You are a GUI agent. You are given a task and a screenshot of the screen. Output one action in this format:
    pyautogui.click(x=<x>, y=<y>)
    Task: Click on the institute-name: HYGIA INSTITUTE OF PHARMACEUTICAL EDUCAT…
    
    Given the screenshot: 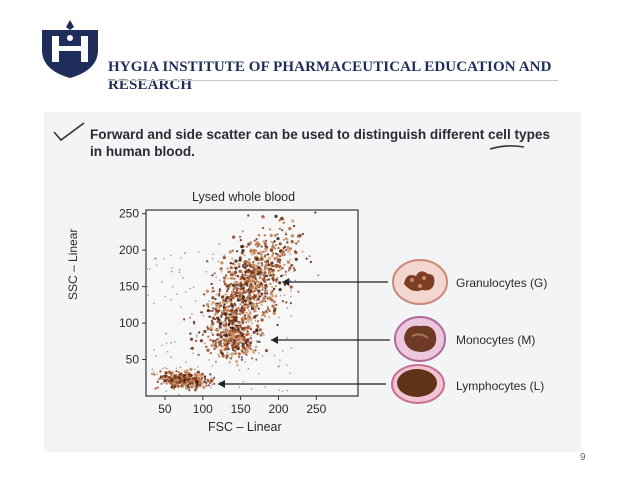 What is the action you would take?
    pyautogui.click(x=330, y=76)
    